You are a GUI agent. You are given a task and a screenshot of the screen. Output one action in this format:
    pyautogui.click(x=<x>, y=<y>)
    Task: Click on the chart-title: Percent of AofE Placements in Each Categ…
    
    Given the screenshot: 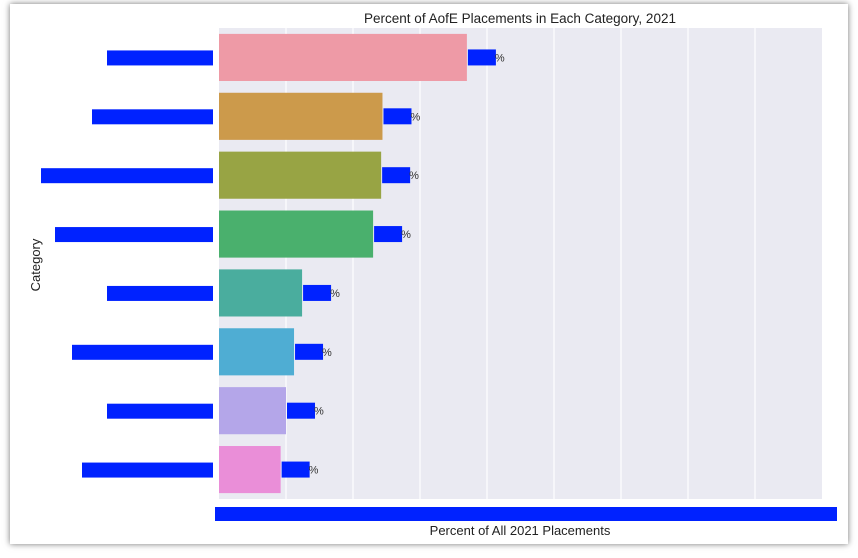 What is the action you would take?
    pyautogui.click(x=520, y=18)
    